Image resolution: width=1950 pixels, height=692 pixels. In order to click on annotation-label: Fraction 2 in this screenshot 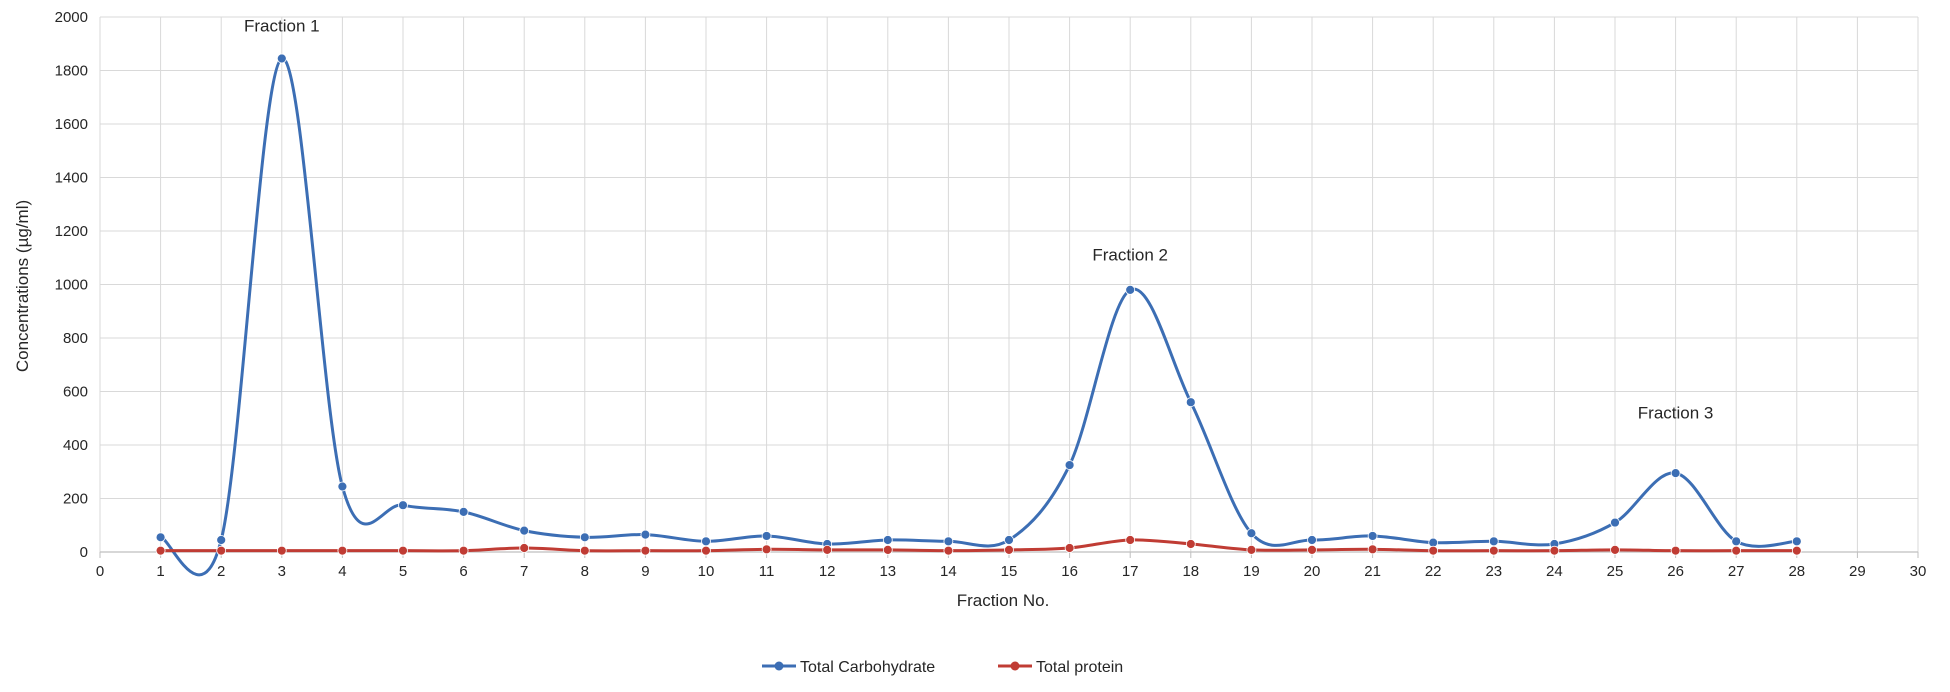, I will do `click(1130, 254)`.